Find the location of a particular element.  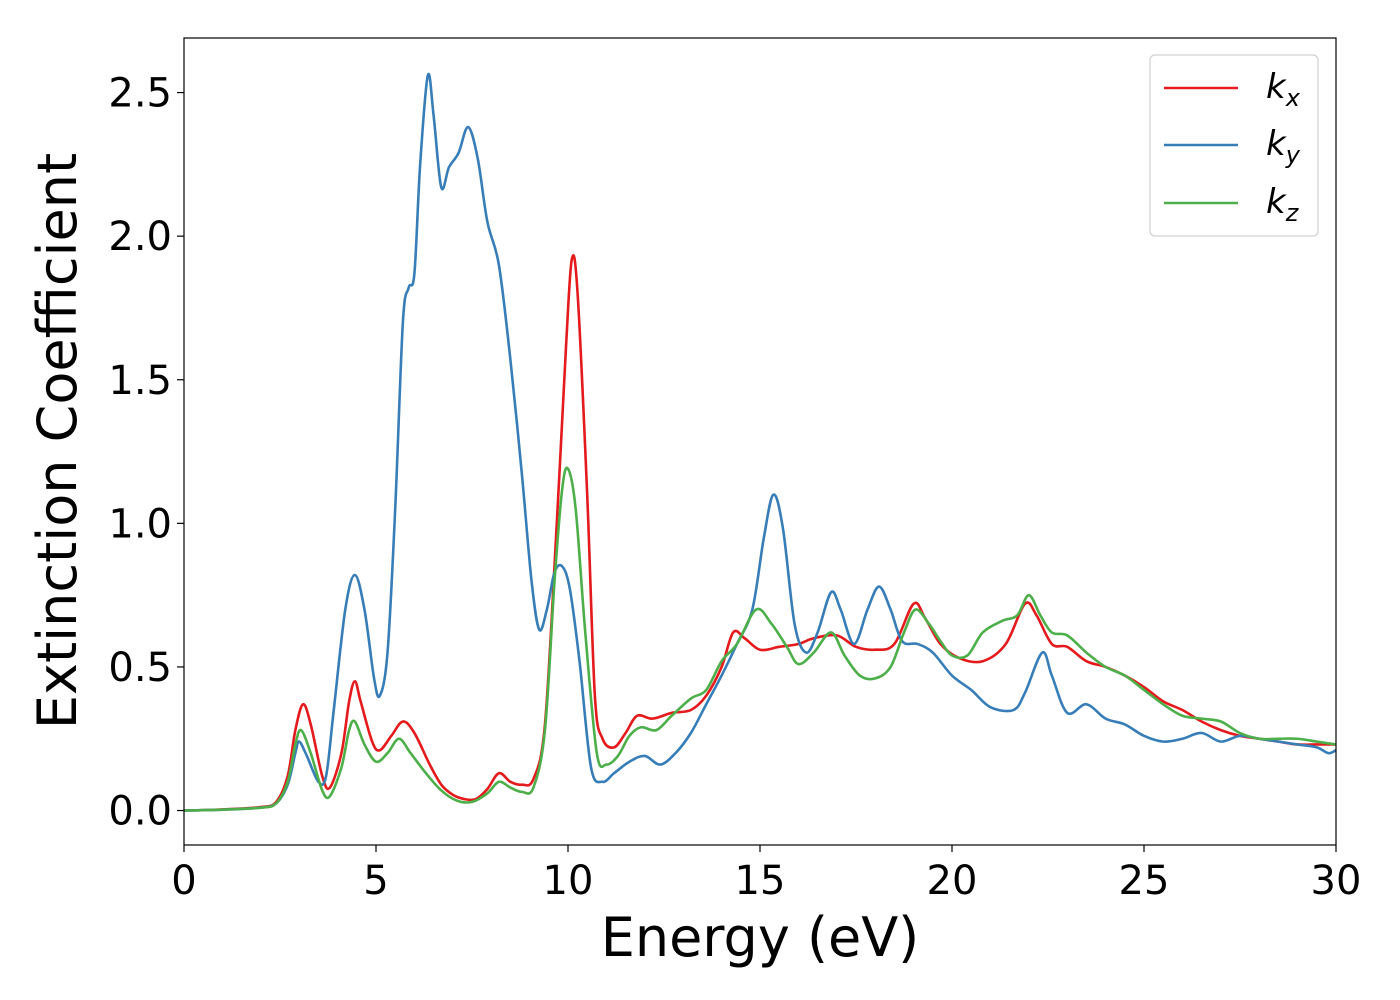

x-axis: 0 5 10 15 20 25 30 is located at coordinates (766, 874).